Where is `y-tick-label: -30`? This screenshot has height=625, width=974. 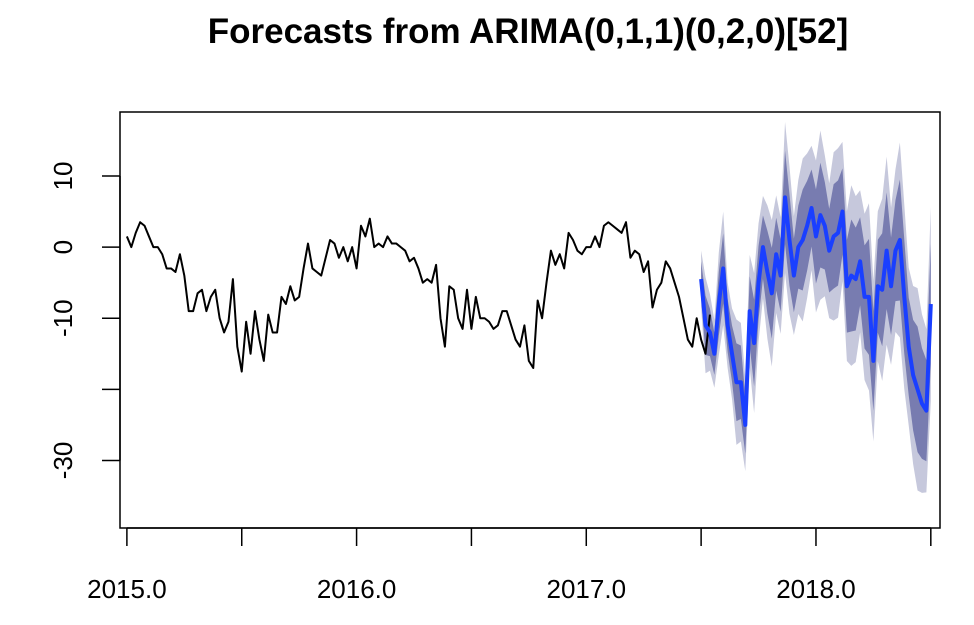
y-tick-label: -30 is located at coordinates (63, 461).